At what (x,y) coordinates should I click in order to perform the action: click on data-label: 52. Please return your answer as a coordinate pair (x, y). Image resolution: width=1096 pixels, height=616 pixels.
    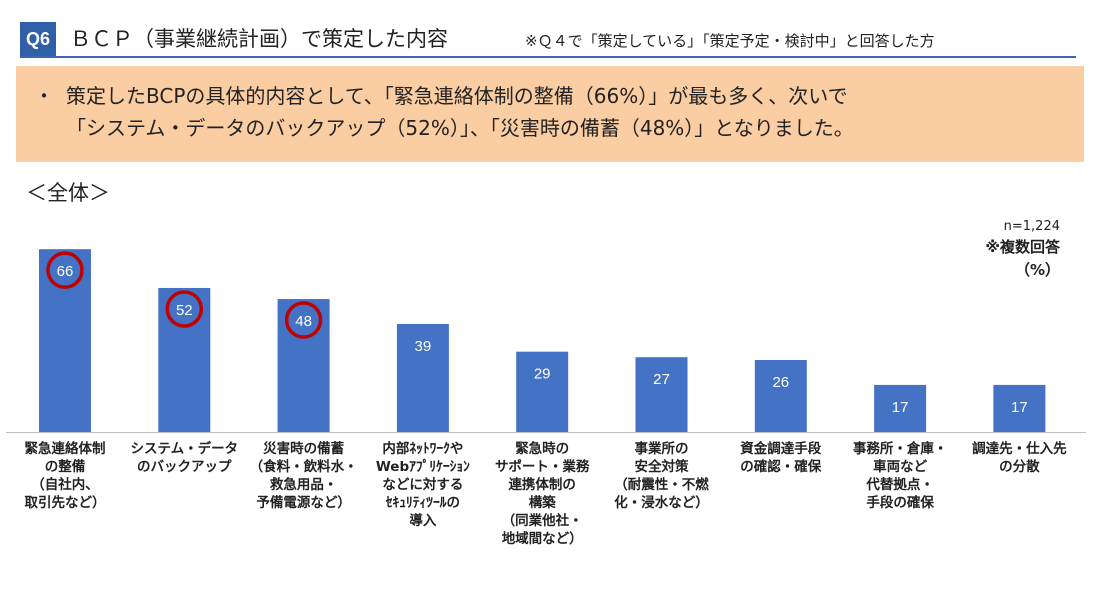
    Looking at the image, I should click on (184, 310).